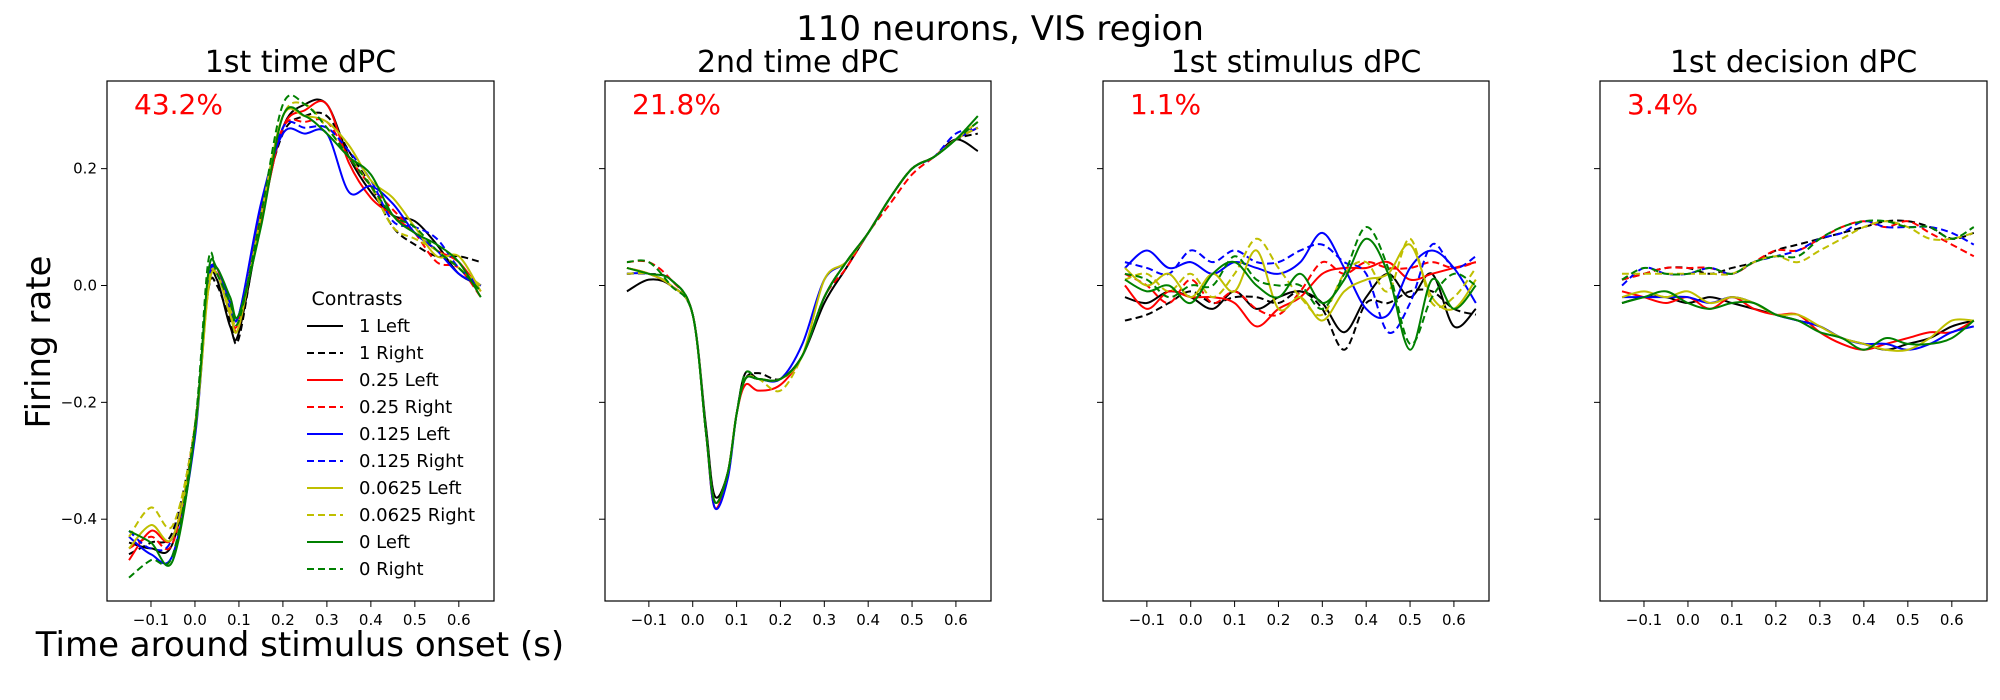  I want to click on panel-title: 1st stimulus dPC, so click(1296, 62).